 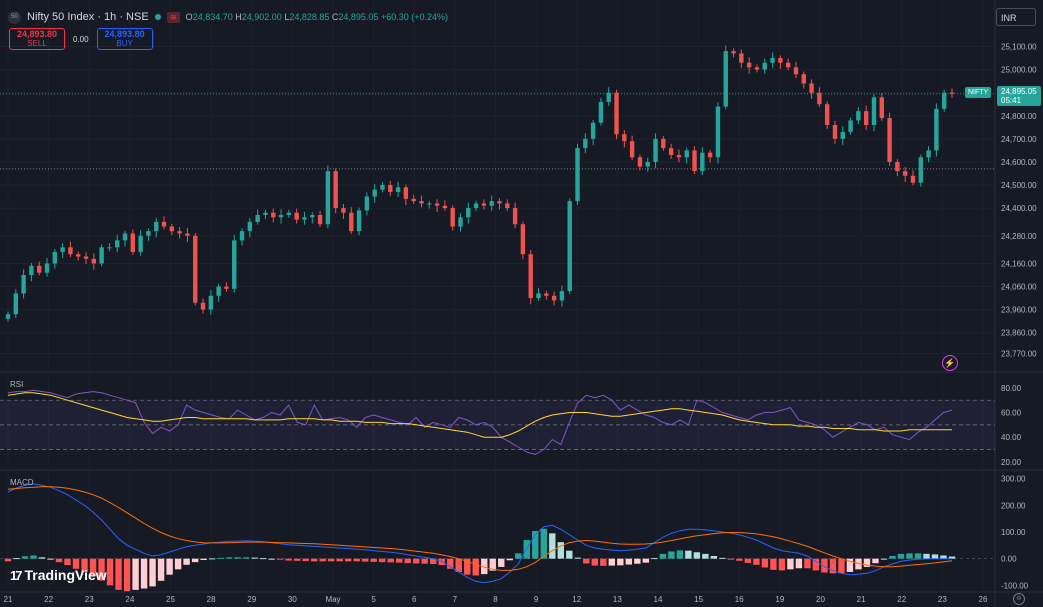 I want to click on time-tick-label: 22, so click(x=901, y=599).